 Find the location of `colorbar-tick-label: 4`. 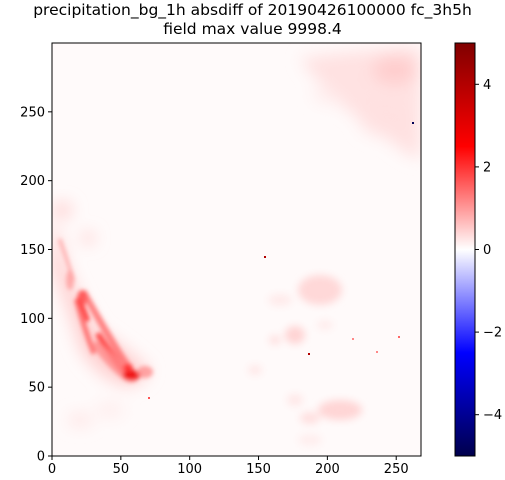

colorbar-tick-label: 4 is located at coordinates (487, 85).